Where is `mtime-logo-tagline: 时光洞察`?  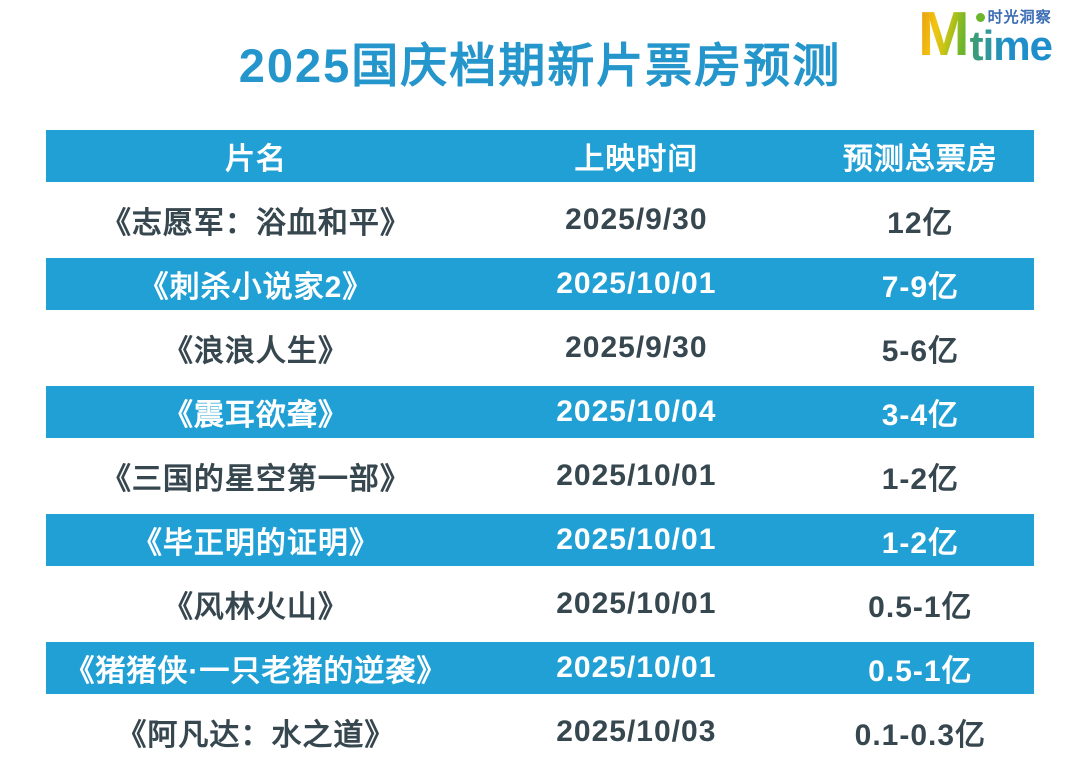 mtime-logo-tagline: 时光洞察 is located at coordinates (1013, 17).